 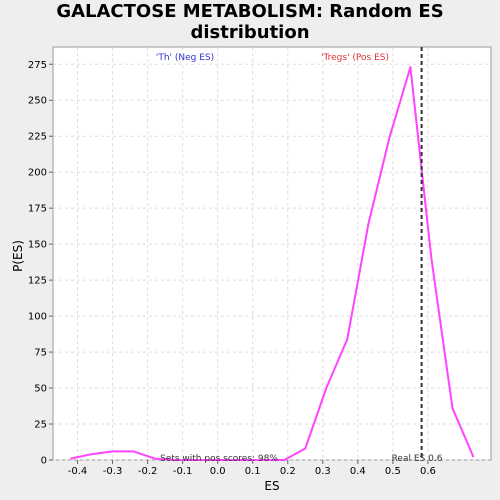 I want to click on y-tick-label: 50, so click(x=40, y=389).